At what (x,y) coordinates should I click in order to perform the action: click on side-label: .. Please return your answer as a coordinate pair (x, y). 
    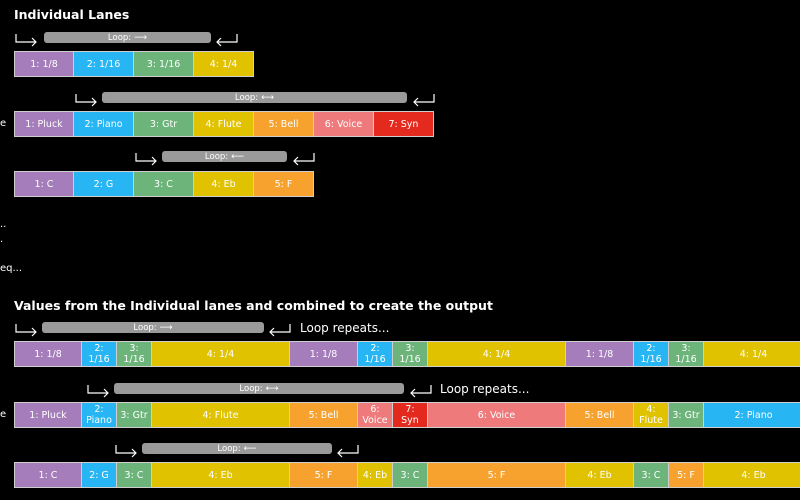
    Looking at the image, I should click on (2, 239).